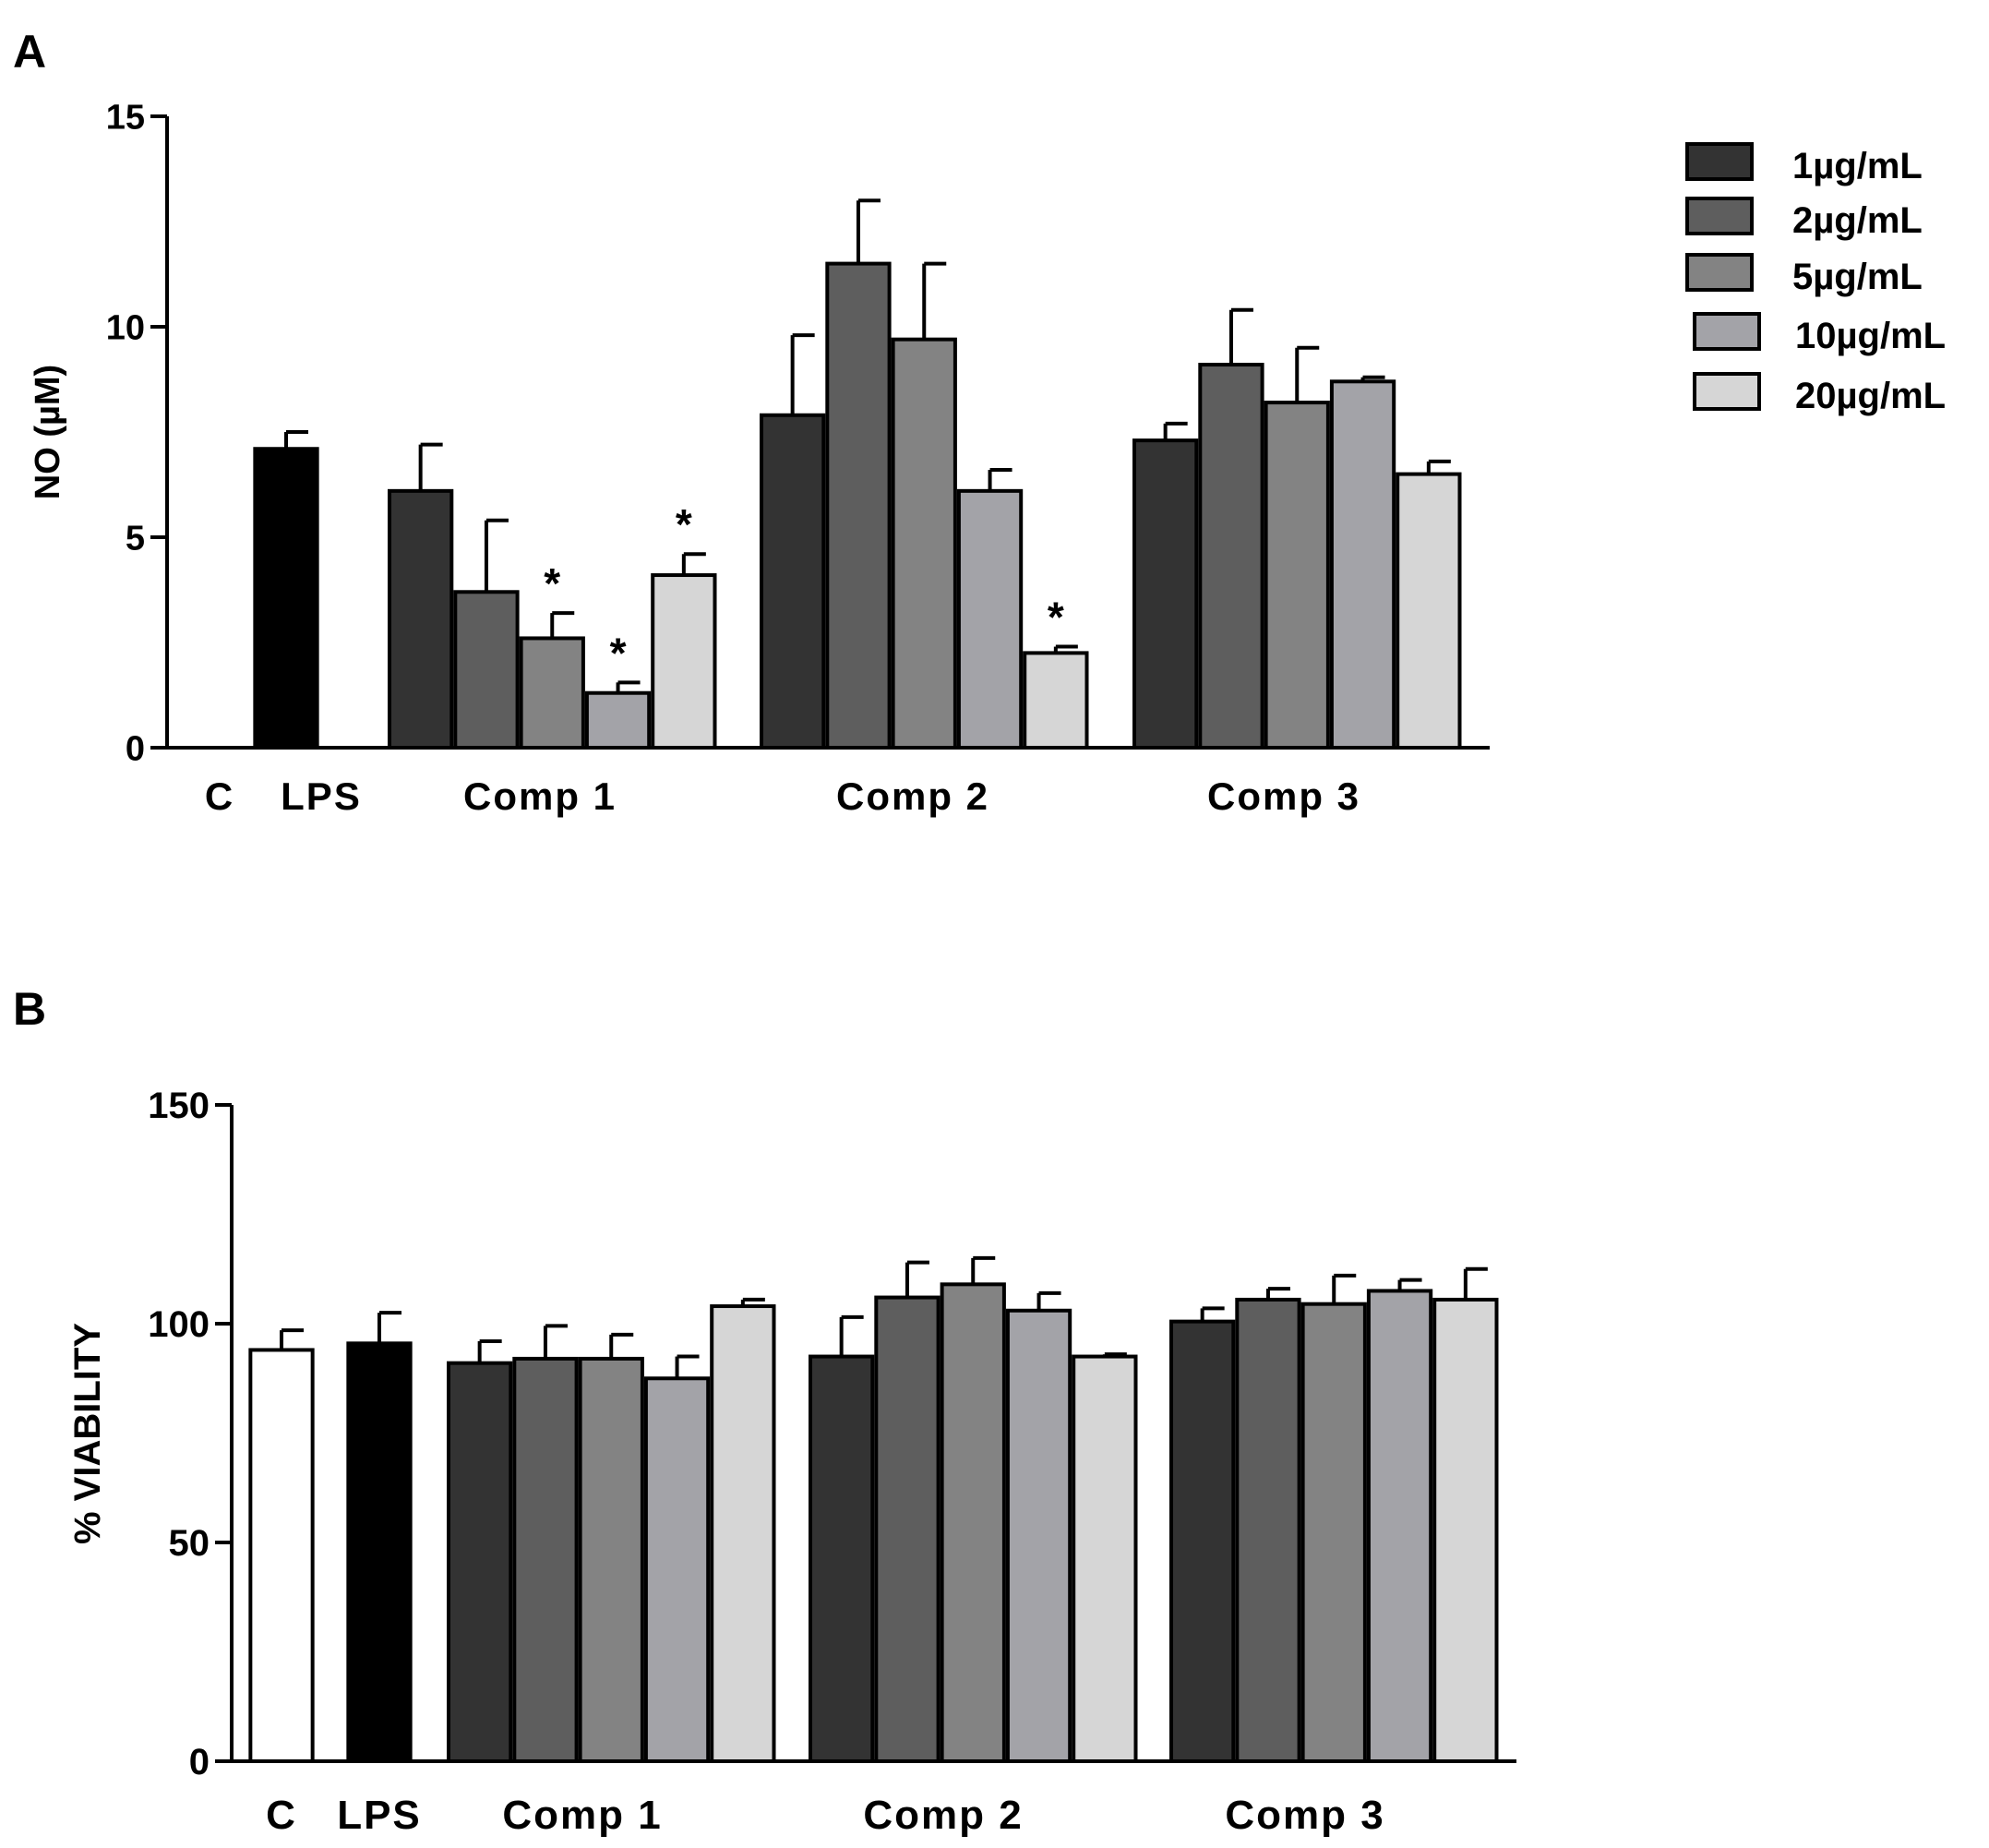 This screenshot has height=1848, width=1989. I want to click on panel-b-bar-comp3-dose1, so click(1202, 1541).